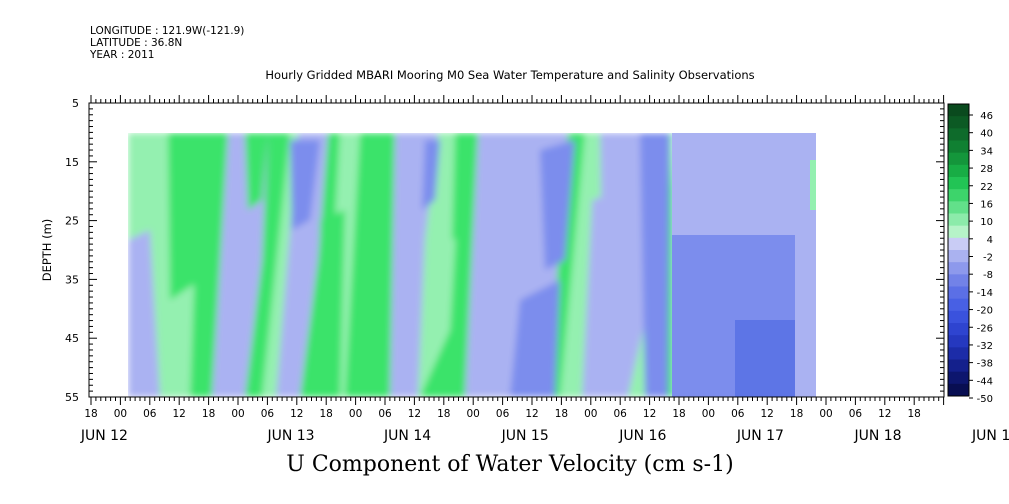  What do you see at coordinates (290, 436) in the screenshot?
I see `x-day-label: JUN 13` at bounding box center [290, 436].